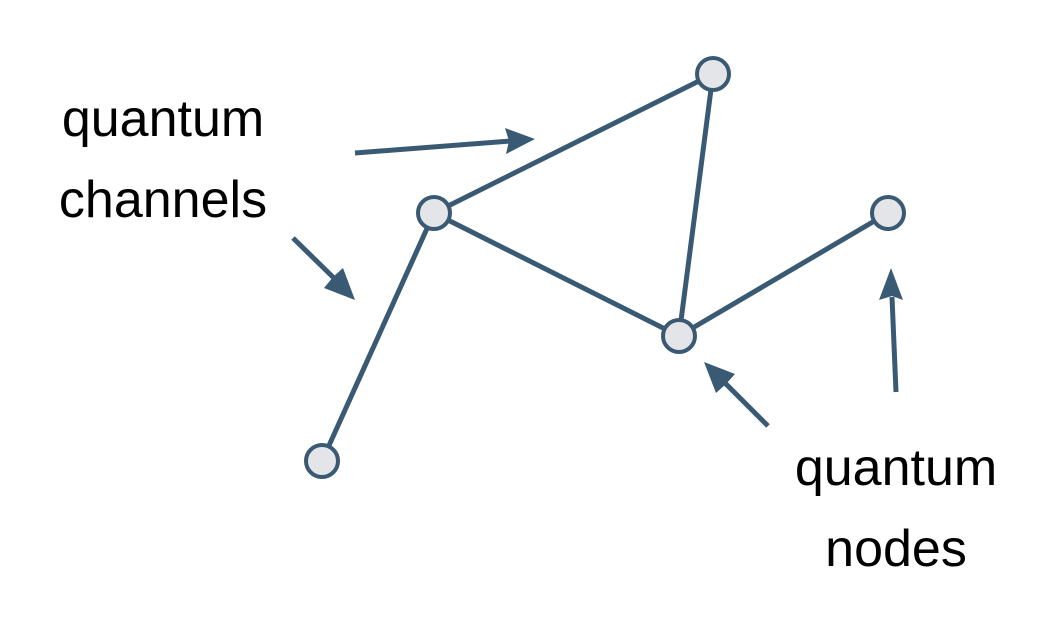 The height and width of the screenshot is (642, 1062). What do you see at coordinates (163, 200) in the screenshot?
I see `channels-label-line2: channels` at bounding box center [163, 200].